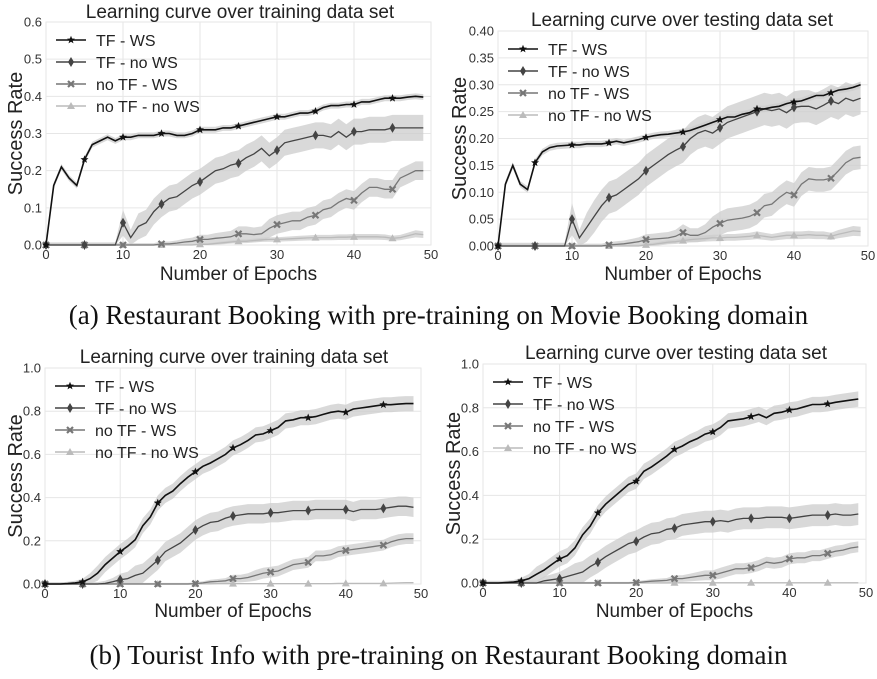 This screenshot has height=679, width=877. Describe the element at coordinates (481, 165) in the screenshot. I see `y-tick-label: 0.15` at that location.